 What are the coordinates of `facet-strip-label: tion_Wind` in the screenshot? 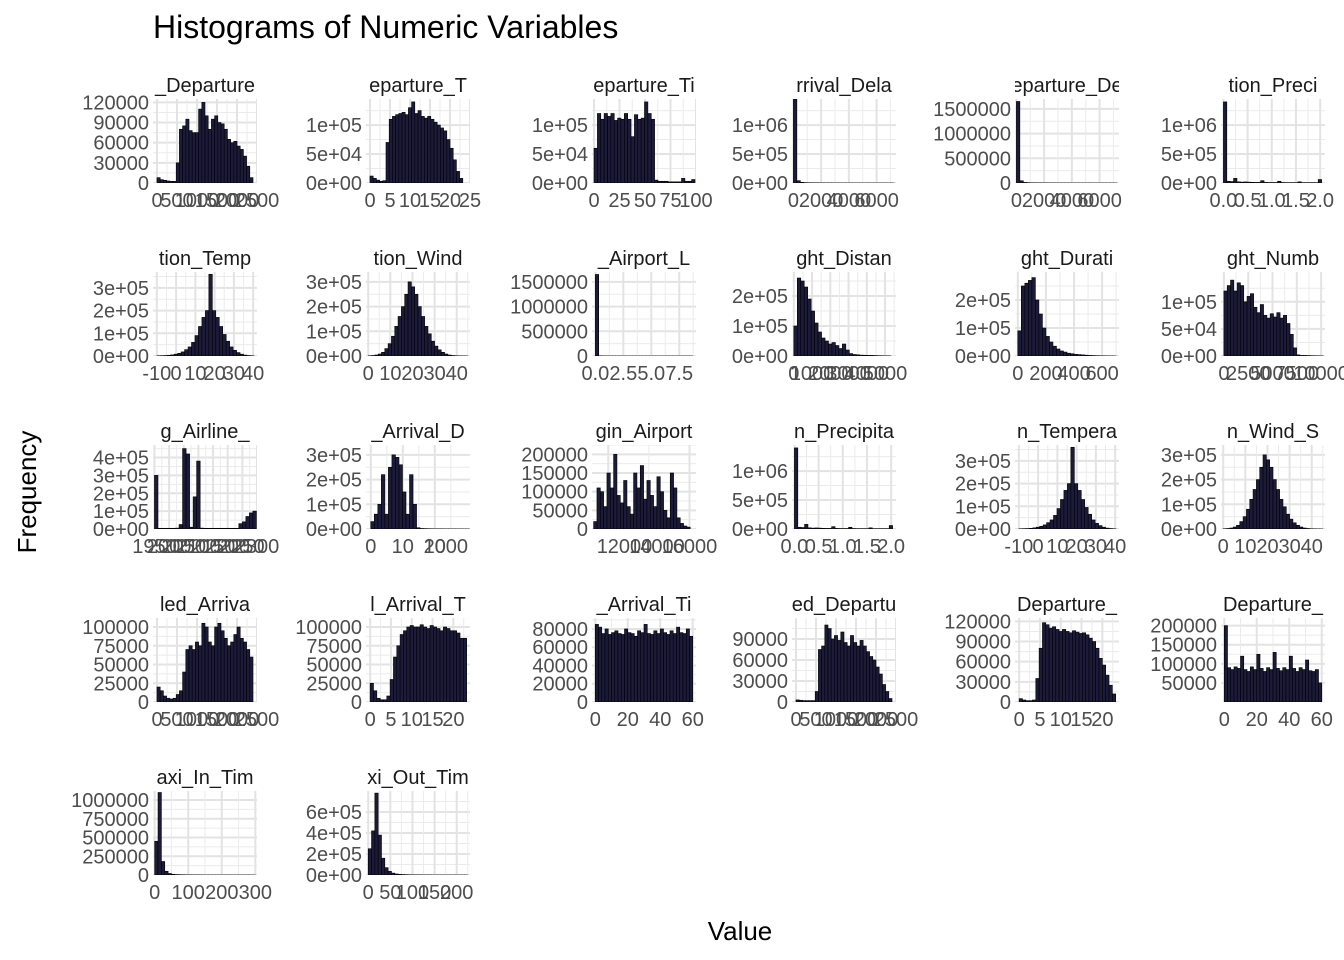 It's located at (418, 259).